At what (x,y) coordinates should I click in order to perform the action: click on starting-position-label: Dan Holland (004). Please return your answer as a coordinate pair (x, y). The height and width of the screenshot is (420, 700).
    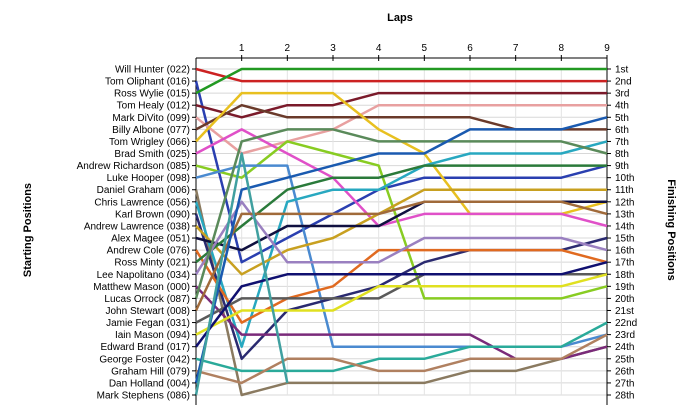
    Looking at the image, I should click on (149, 383).